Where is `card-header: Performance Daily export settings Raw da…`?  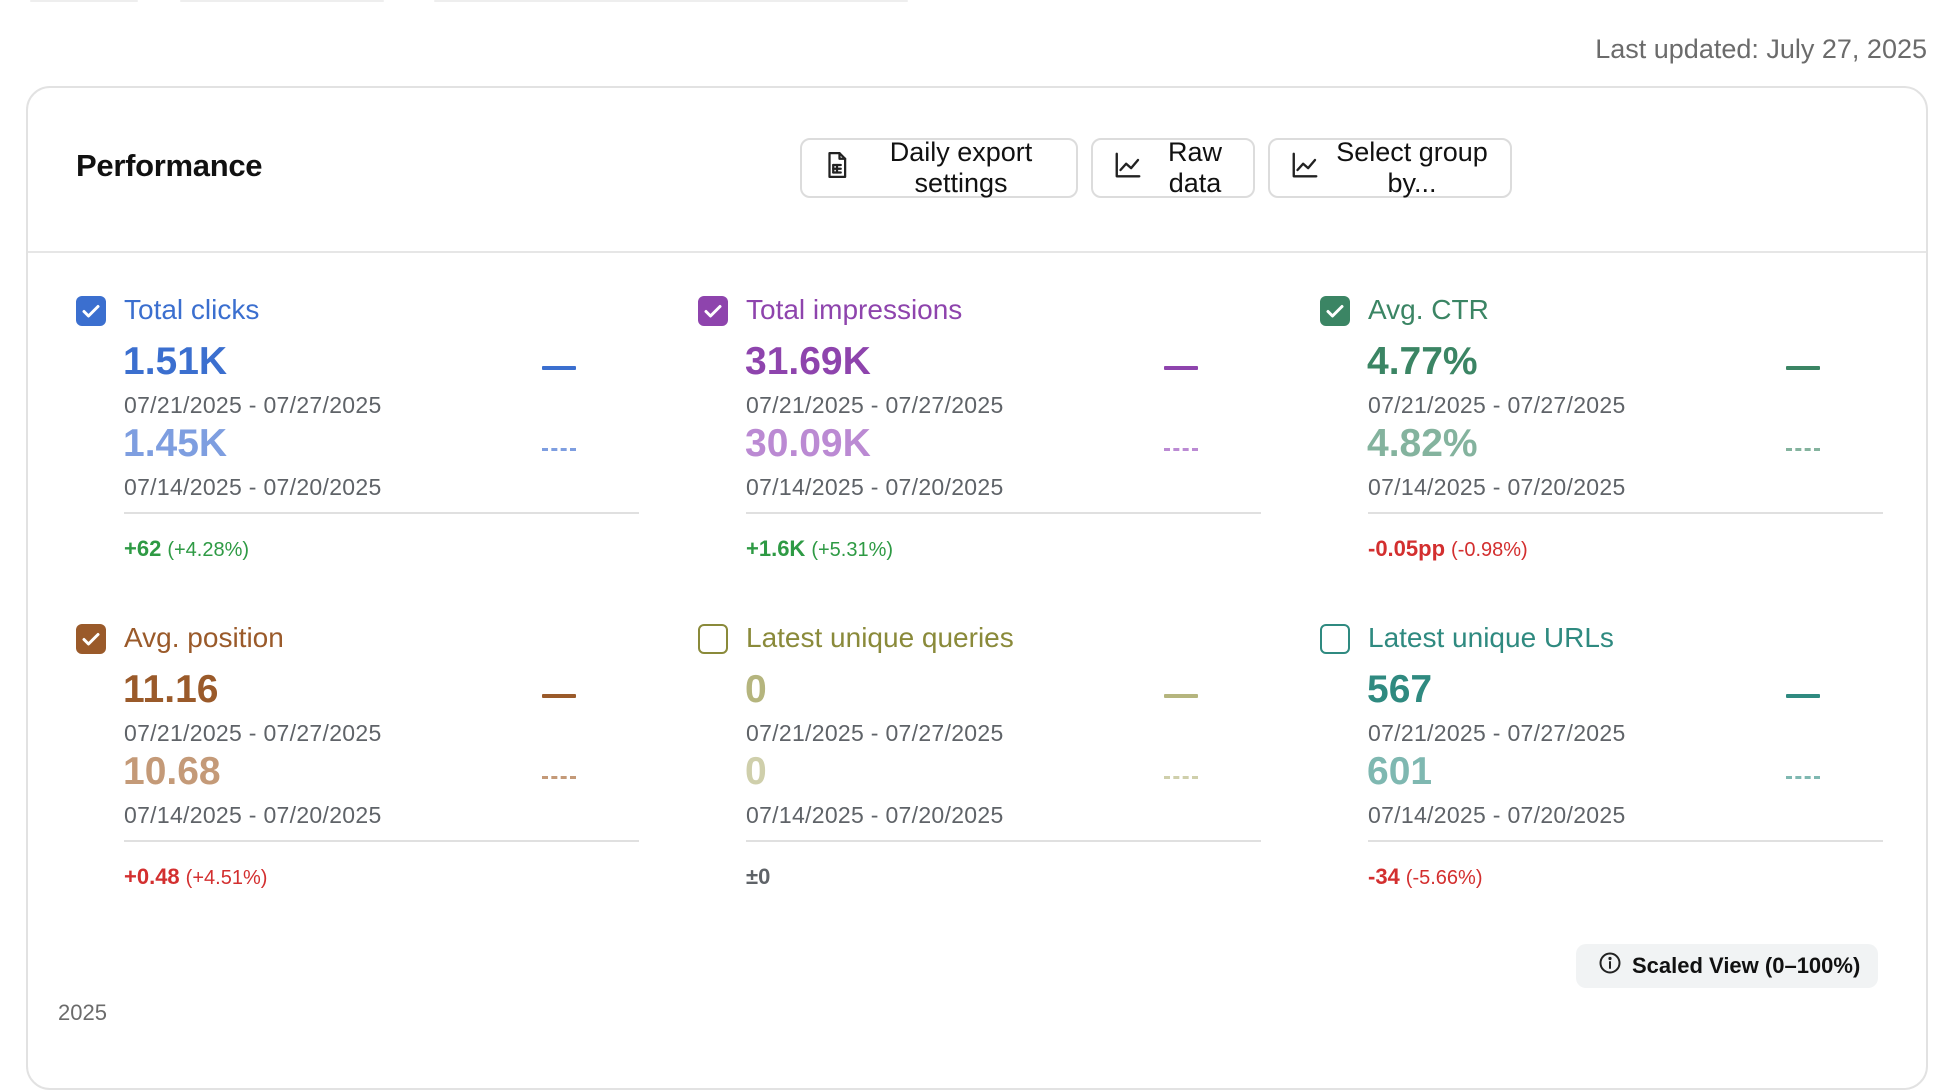
card-header: Performance Daily export settings Raw da… is located at coordinates (977, 170).